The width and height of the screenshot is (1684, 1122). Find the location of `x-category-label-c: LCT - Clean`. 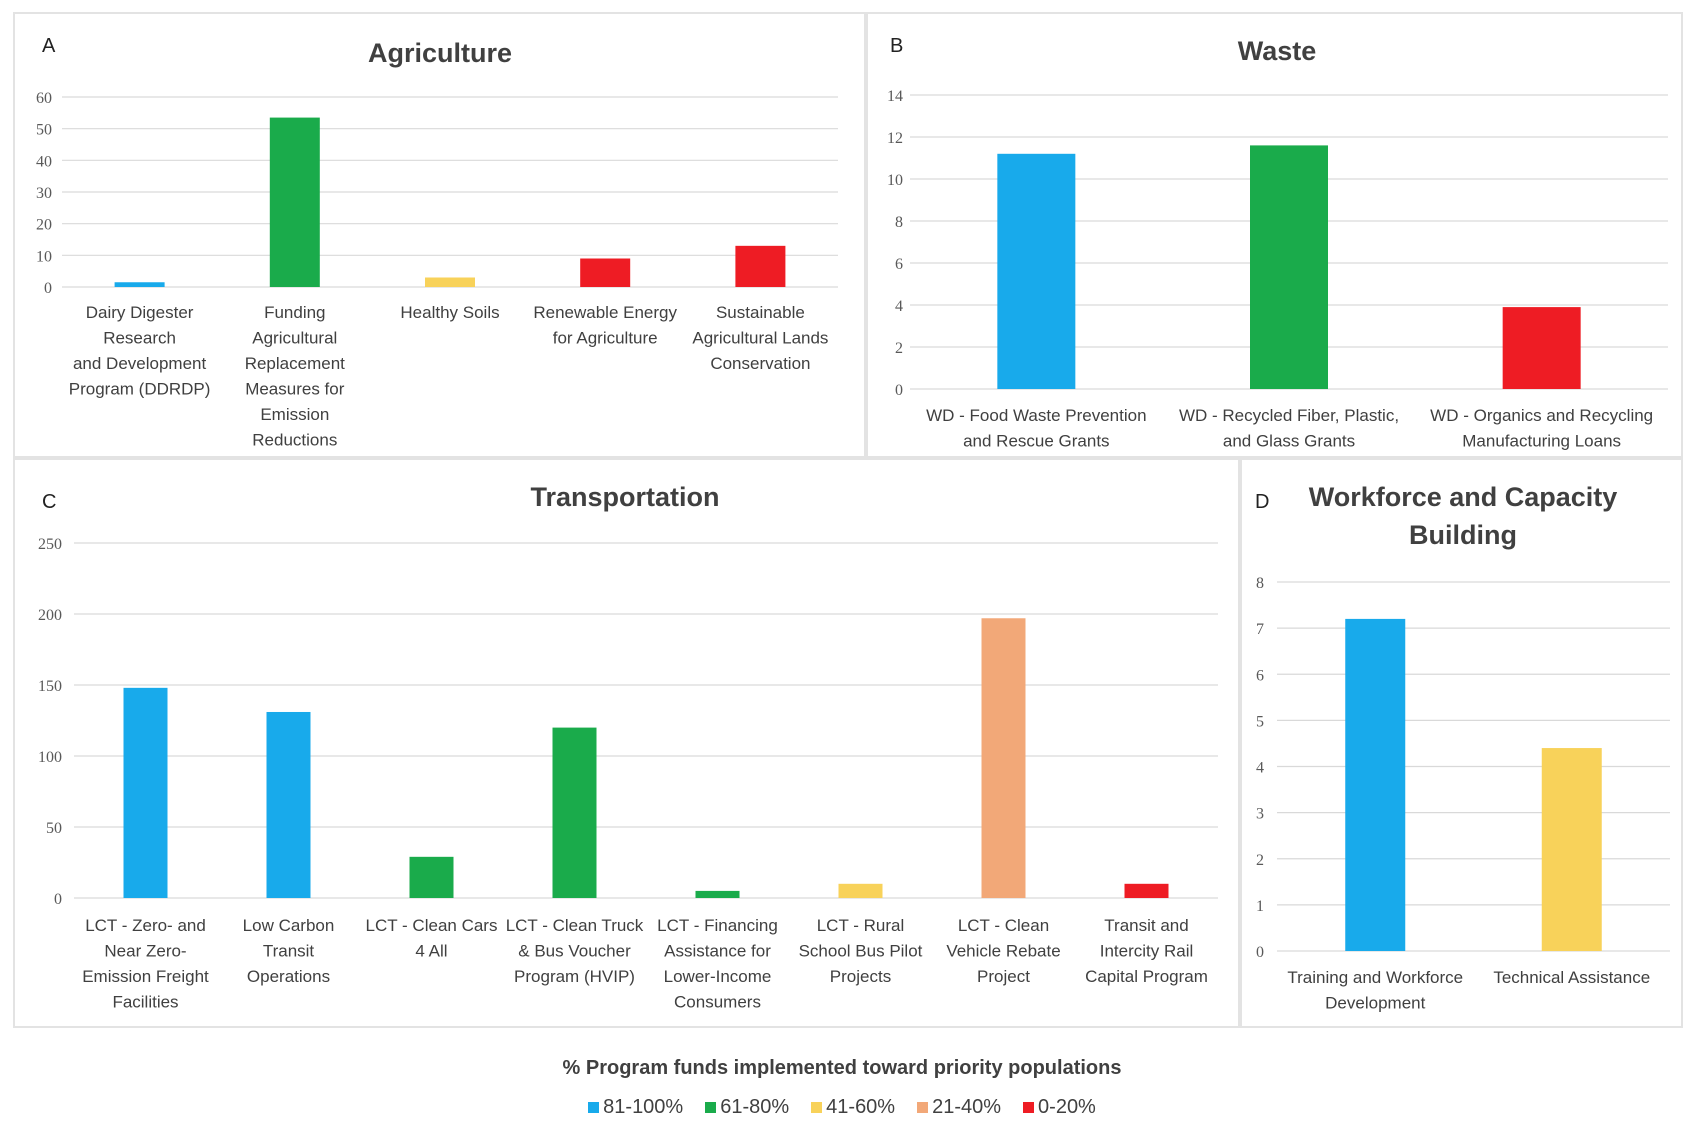

x-category-label-c: LCT - Clean is located at coordinates (1003, 925).